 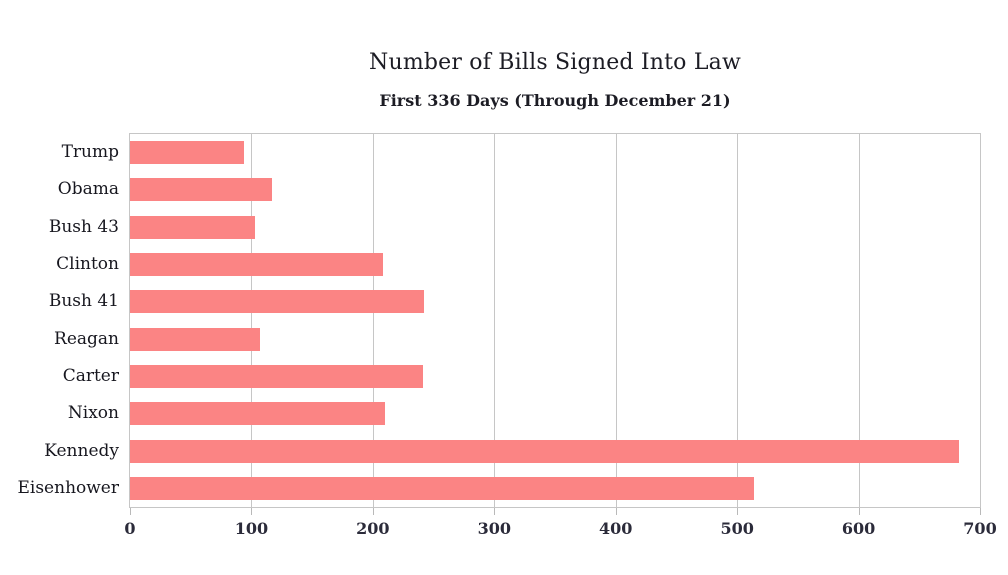 I want to click on bar-nixon, so click(x=257, y=414).